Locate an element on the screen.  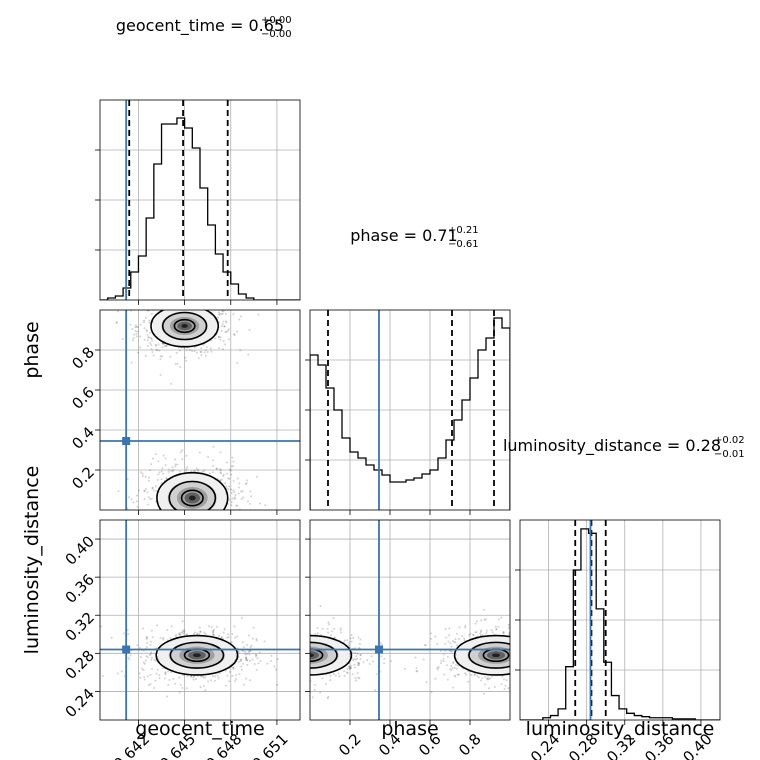
title-geocent-time-minus: −0.00 is located at coordinates (276, 34).